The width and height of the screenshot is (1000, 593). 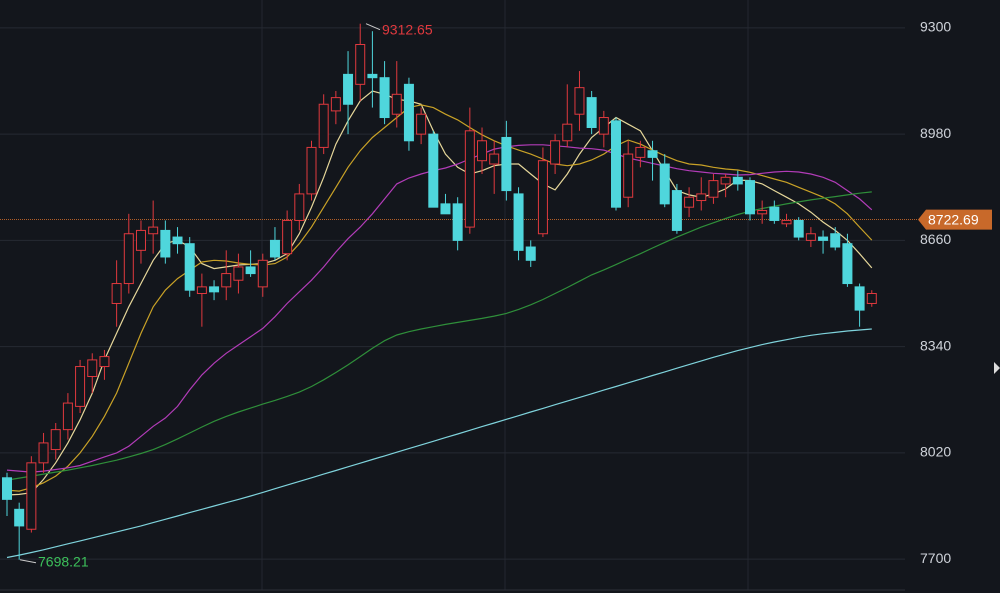 What do you see at coordinates (935, 558) in the screenshot?
I see `y-tick-label: 7700` at bounding box center [935, 558].